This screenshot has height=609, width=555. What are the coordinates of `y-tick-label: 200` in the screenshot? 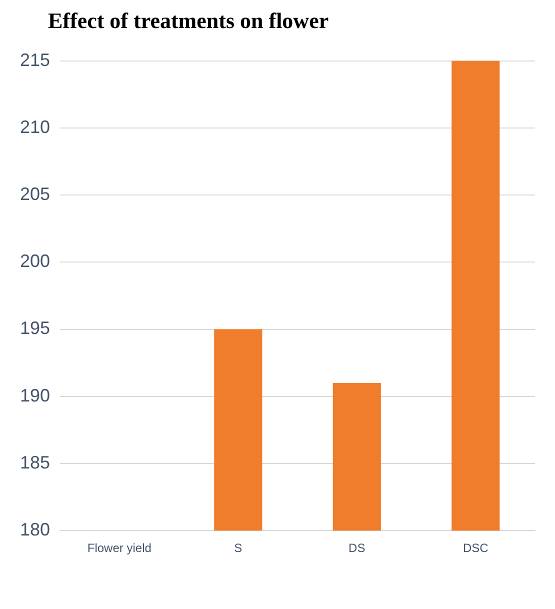 It's located at (35, 261).